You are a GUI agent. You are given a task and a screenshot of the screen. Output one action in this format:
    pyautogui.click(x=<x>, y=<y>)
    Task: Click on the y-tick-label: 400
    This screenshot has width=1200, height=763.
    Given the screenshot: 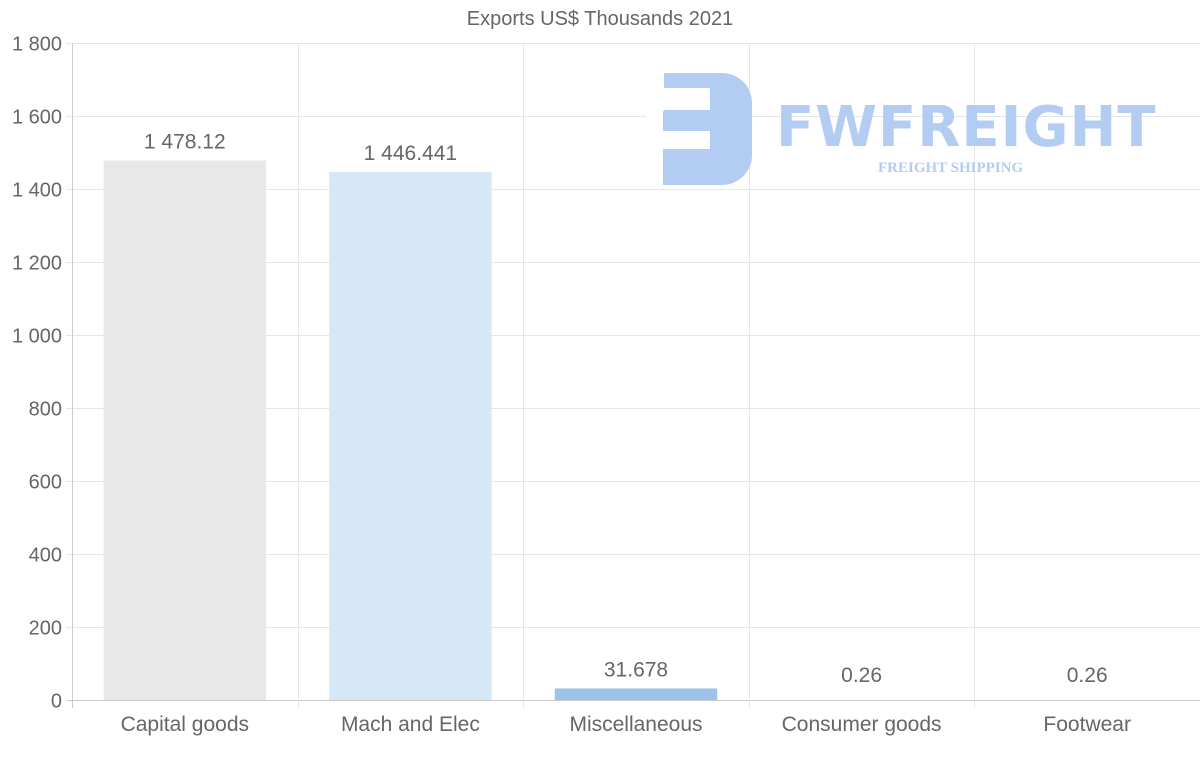 What is the action you would take?
    pyautogui.click(x=45, y=556)
    